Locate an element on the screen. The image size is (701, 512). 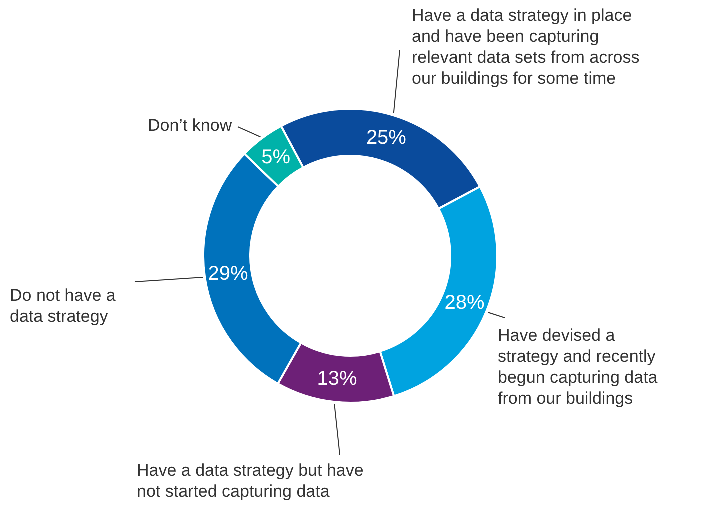
data-label: 13% is located at coordinates (337, 379).